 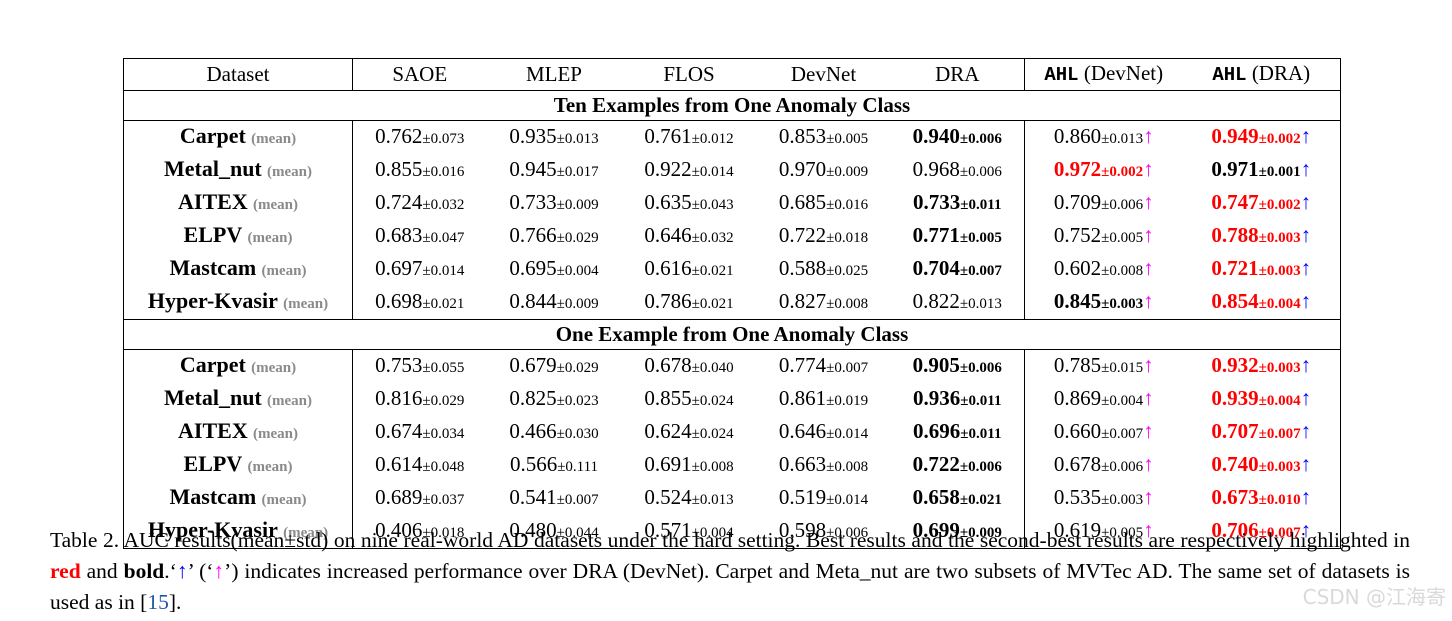 I want to click on score-std: ±0.002, so click(x=1279, y=204).